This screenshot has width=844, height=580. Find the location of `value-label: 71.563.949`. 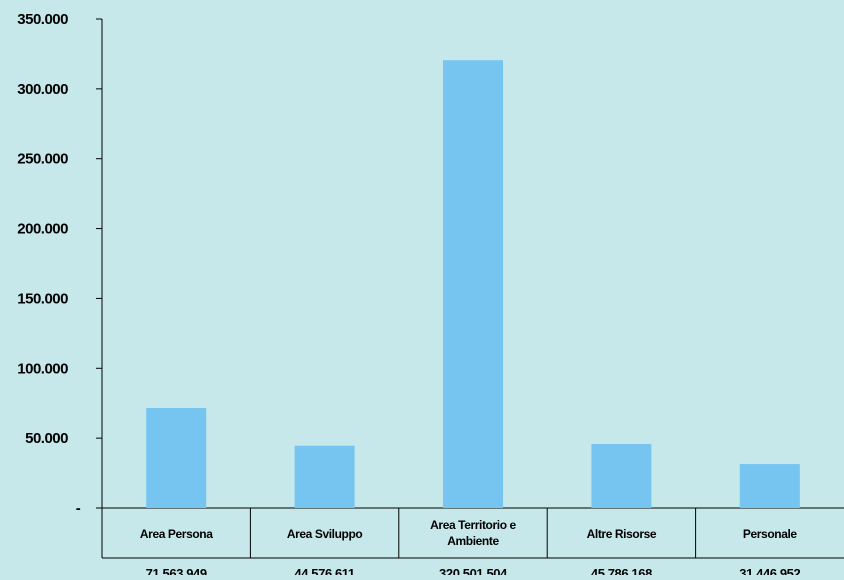

value-label: 71.563.949 is located at coordinates (176, 570).